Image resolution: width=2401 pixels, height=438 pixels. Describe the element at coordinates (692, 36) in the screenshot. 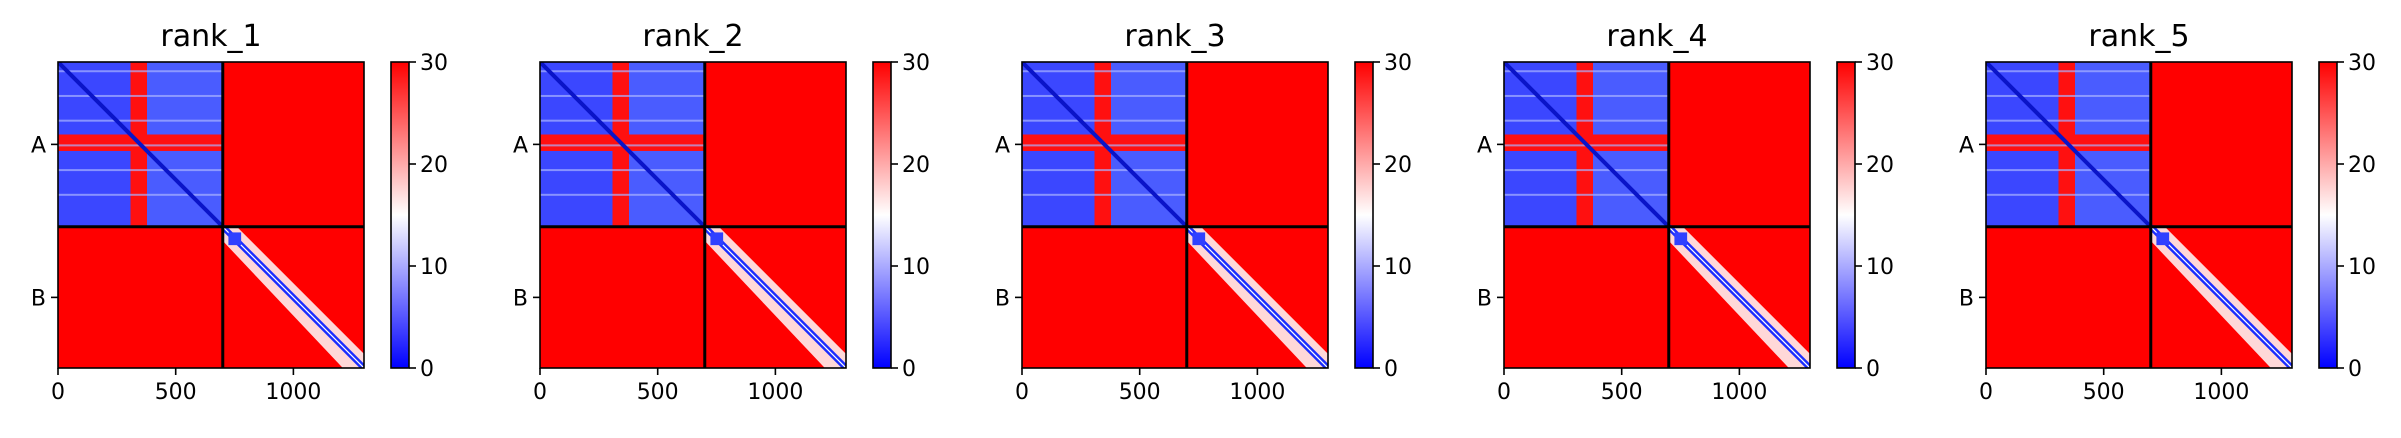

I see `chart-title: rank_2` at that location.